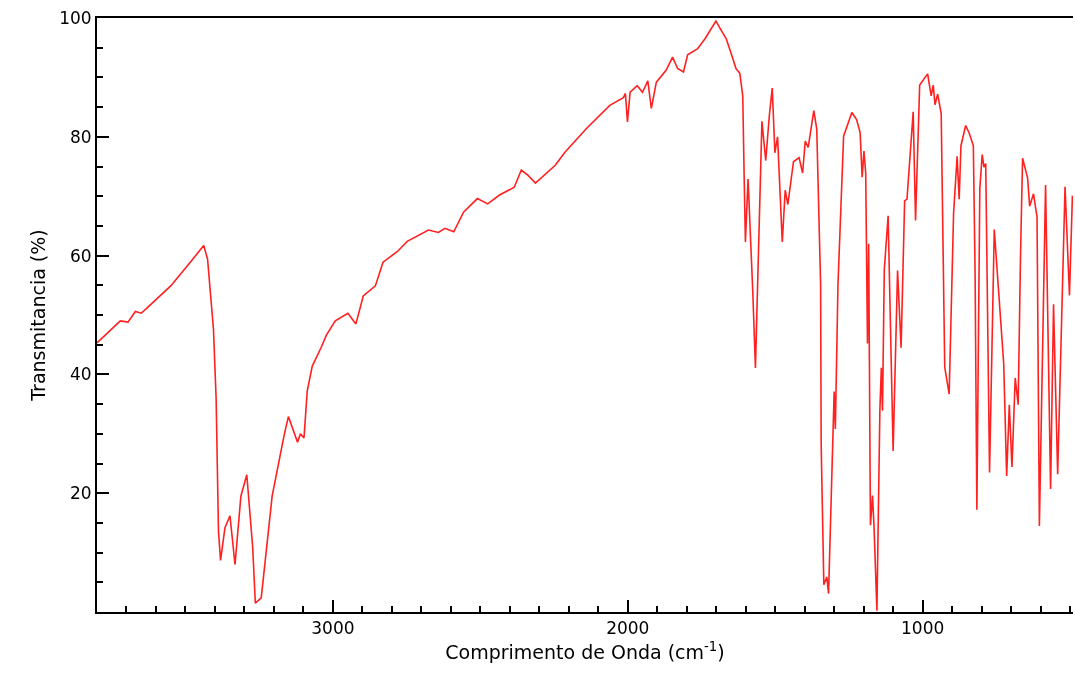 This screenshot has height=688, width=1075. Describe the element at coordinates (80, 374) in the screenshot. I see `y-tick-label: 40` at that location.